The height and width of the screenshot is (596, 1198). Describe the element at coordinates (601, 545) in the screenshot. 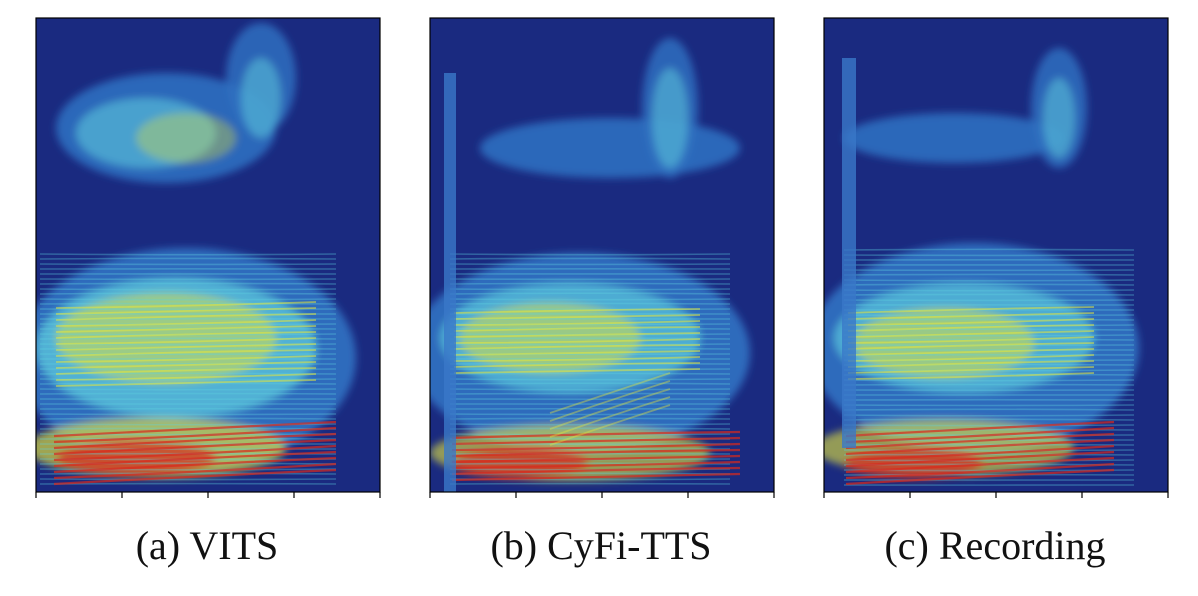

I see `caption-b: (b) CyFi-TTS` at that location.